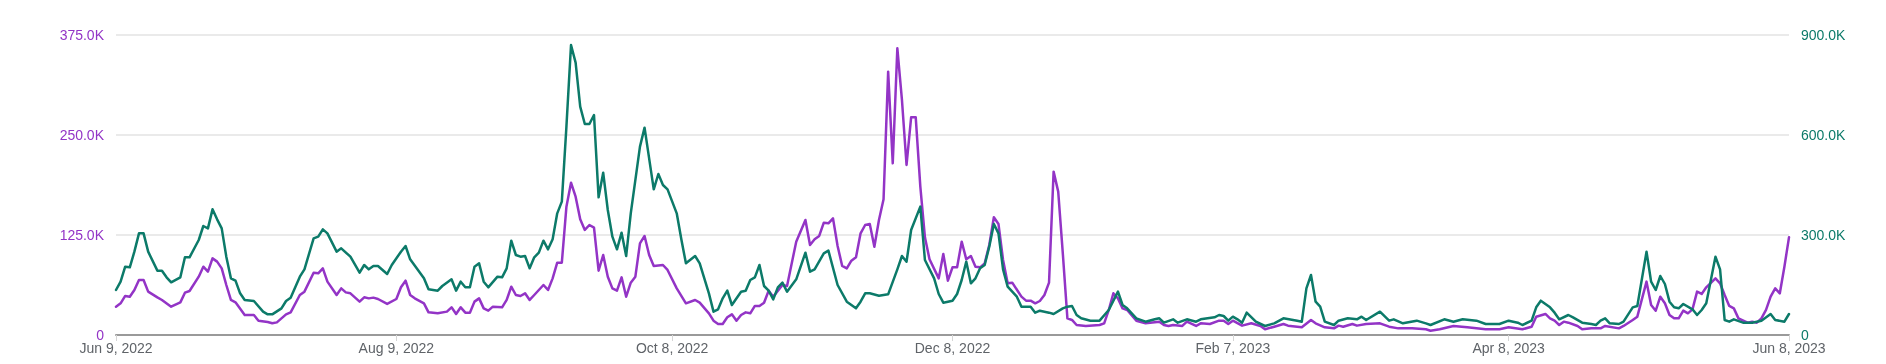 Image resolution: width=1886 pixels, height=364 pixels. Describe the element at coordinates (1789, 348) in the screenshot. I see `x-tick-label: Jun 8, 2023` at that location.